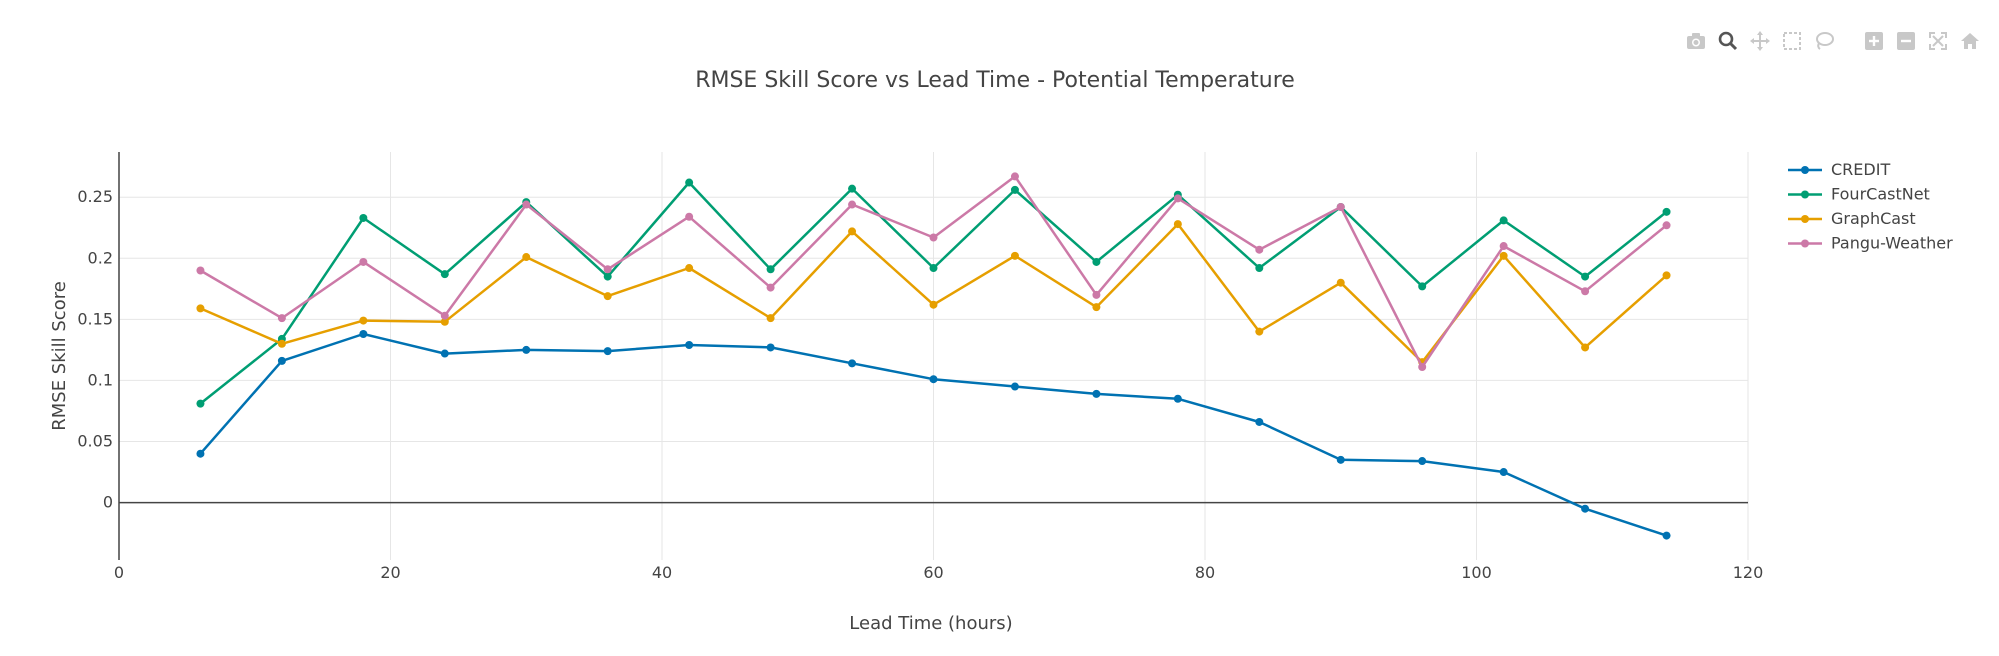 The height and width of the screenshot is (656, 1999). Describe the element at coordinates (95, 441) in the screenshot. I see `y-tick-label: 0.05` at that location.